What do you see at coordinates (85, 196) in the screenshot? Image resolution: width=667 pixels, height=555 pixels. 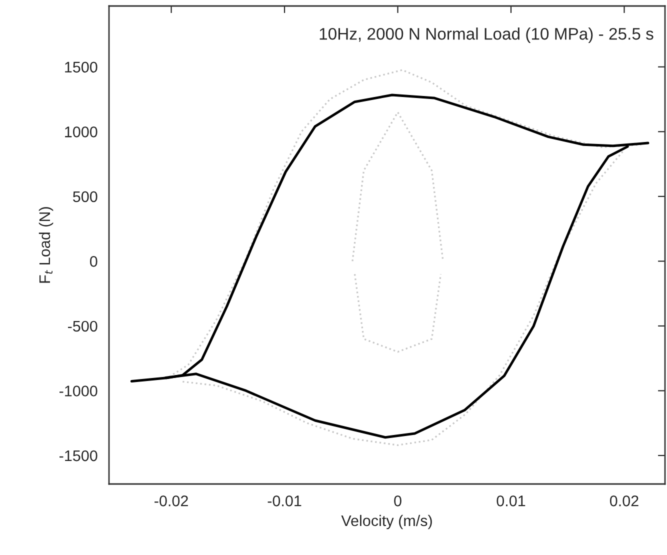 I see `y-tick-label: 500` at bounding box center [85, 196].